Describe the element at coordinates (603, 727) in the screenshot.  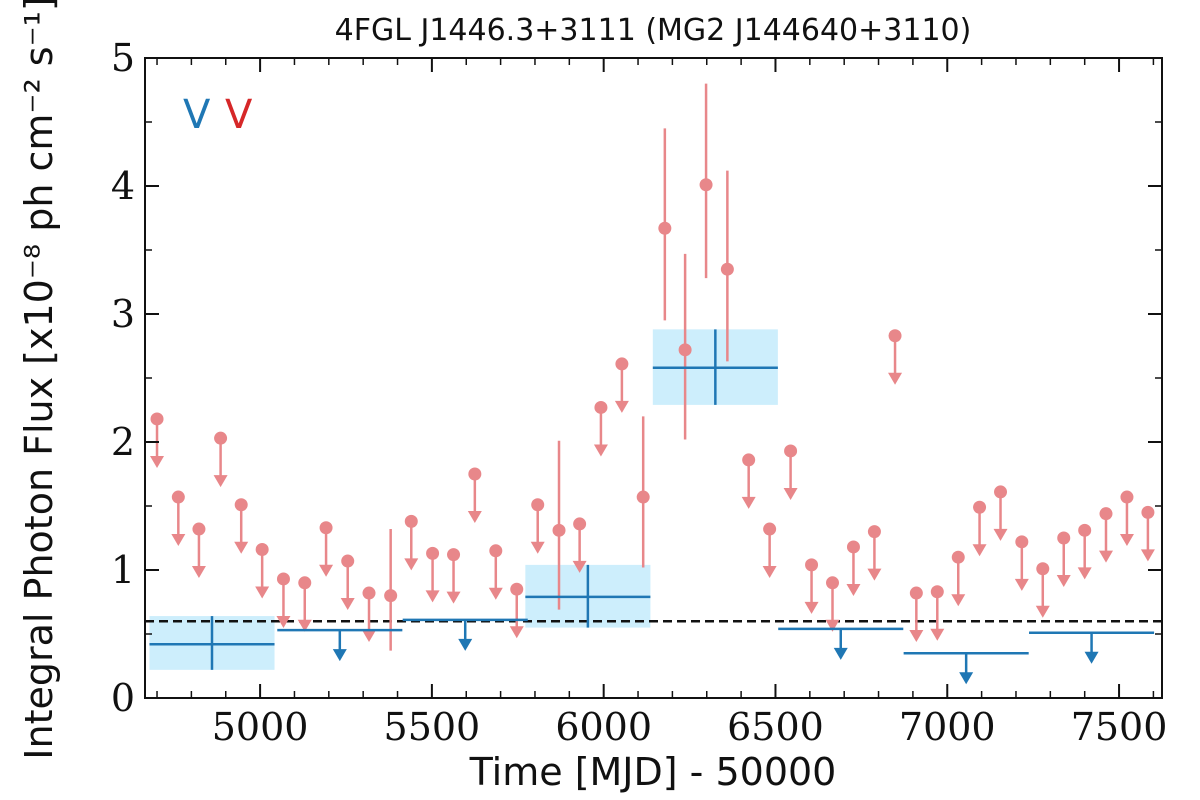
I see `x-tick-label: 6000` at that location.